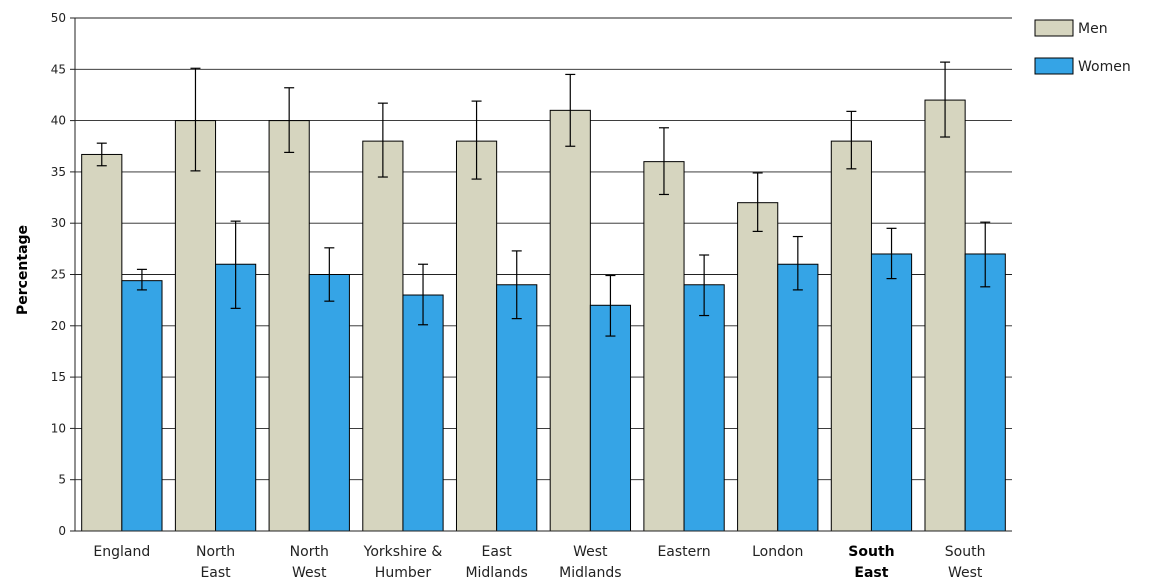 This screenshot has height=585, width=1155. What do you see at coordinates (62, 531) in the screenshot?
I see `y-tick-label: 0` at bounding box center [62, 531].